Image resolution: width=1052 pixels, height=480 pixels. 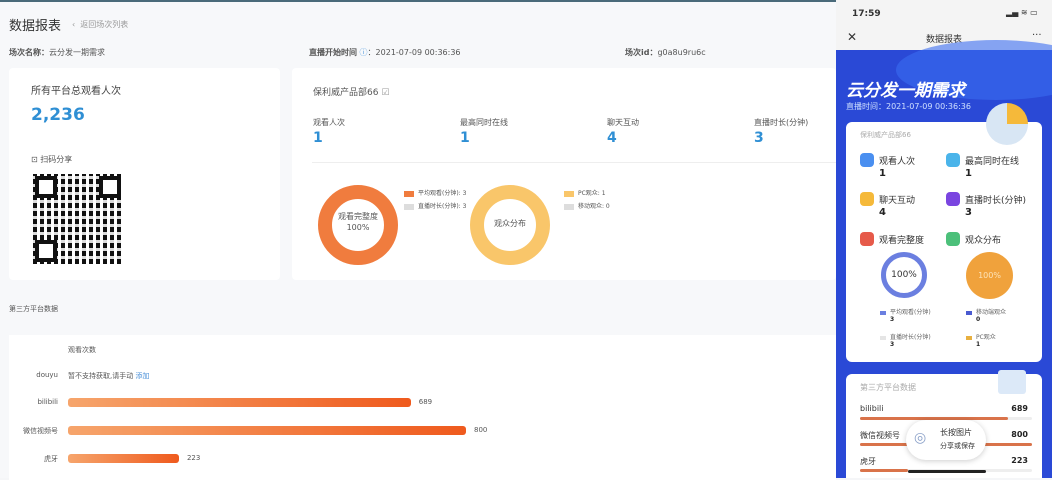 I want to click on video-icon, so click(x=953, y=199).